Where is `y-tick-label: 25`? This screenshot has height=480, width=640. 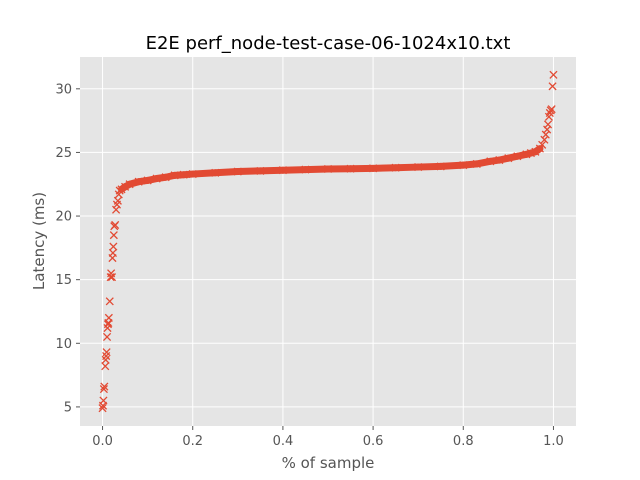 y-tick-label: 25 is located at coordinates (63, 153).